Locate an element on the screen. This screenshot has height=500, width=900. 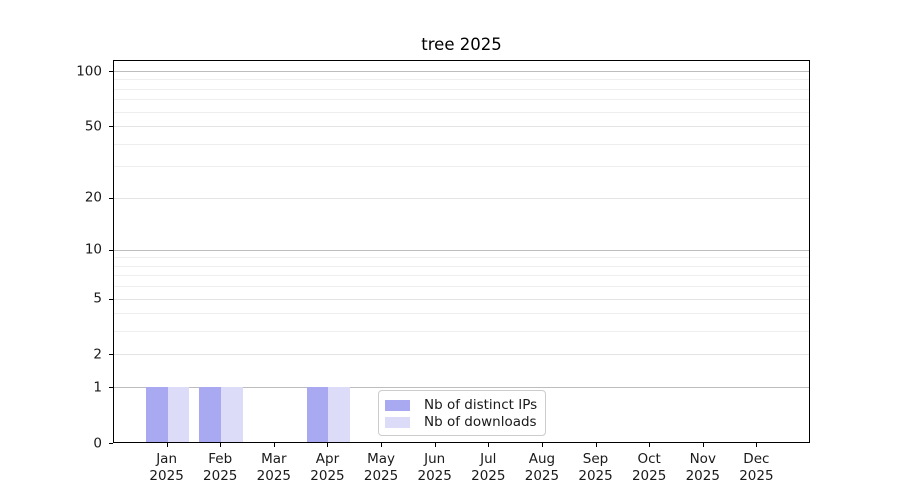
bar-feb-downloads is located at coordinates (232, 414).